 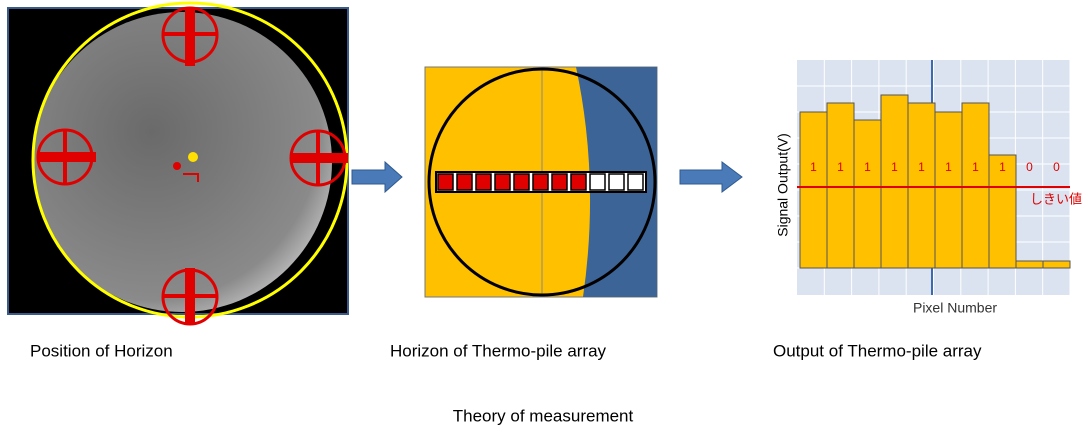 I want to click on output-chart: 1 1 1 1 1 1 1 1 0 0, so click(x=934, y=177).